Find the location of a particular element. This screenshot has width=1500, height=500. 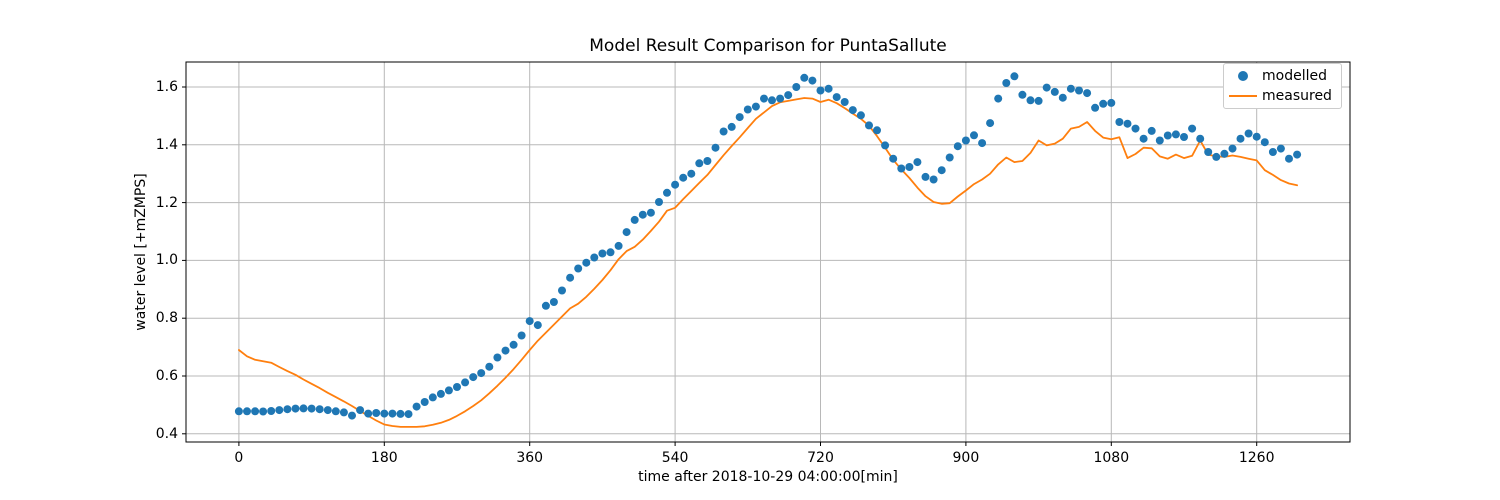

y-tick-label: 0.4 is located at coordinates (166, 433).